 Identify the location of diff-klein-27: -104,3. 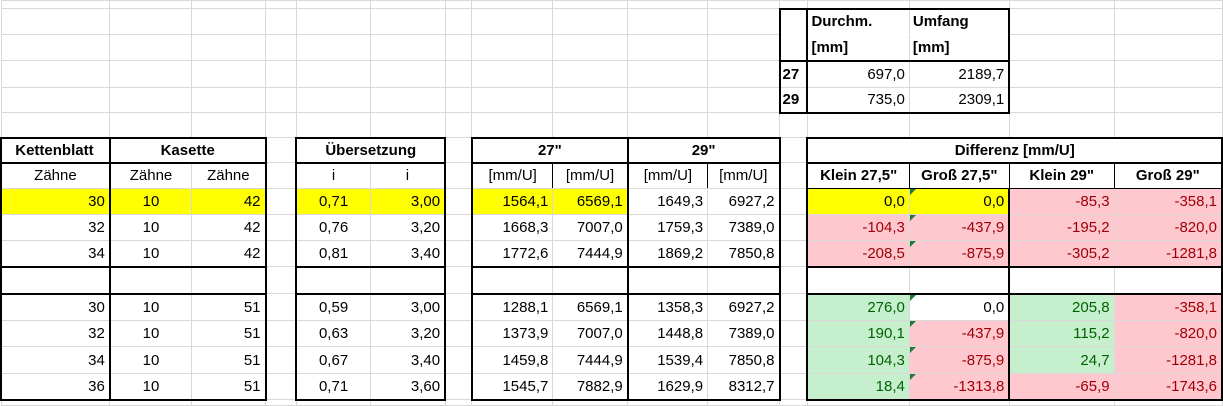
(858, 227).